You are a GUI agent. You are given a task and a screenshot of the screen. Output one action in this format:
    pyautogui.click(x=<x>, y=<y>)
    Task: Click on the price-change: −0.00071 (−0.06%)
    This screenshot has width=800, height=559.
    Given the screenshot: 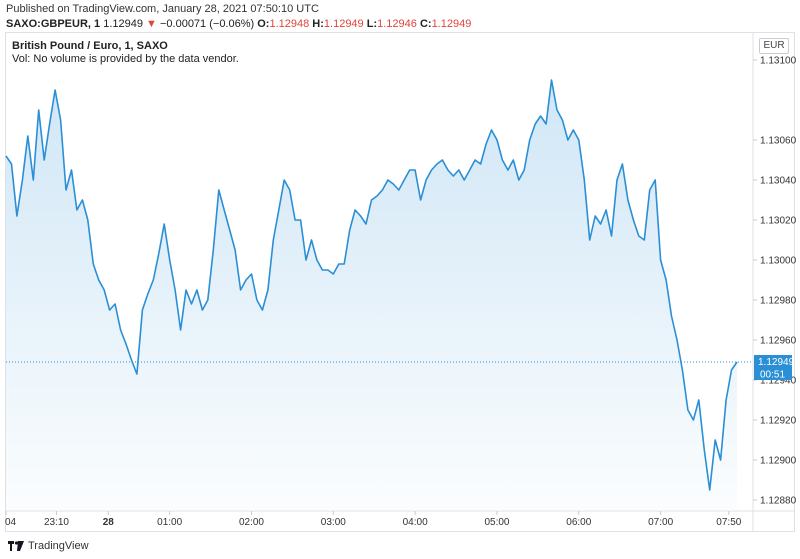 What is the action you would take?
    pyautogui.click(x=207, y=24)
    